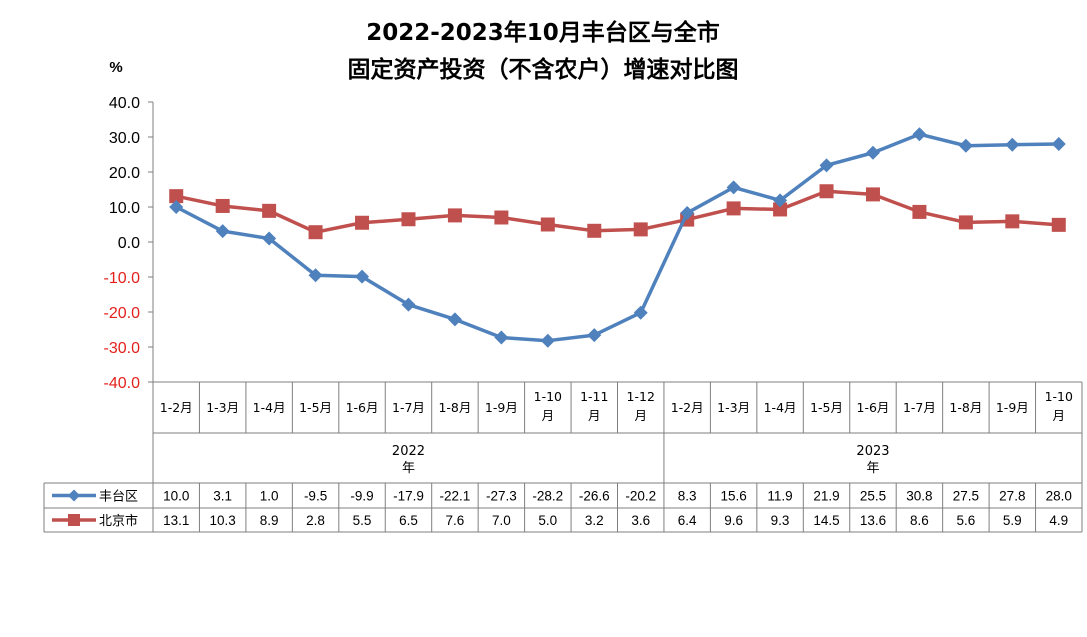  I want to click on y-tick-label: -40.0, so click(122, 383).